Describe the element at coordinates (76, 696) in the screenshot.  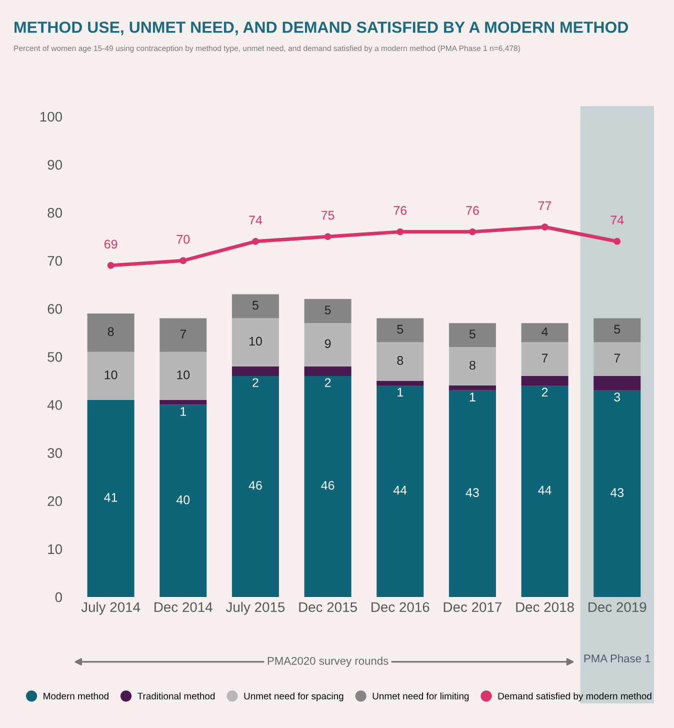
I see `legend-label: Modern method` at that location.